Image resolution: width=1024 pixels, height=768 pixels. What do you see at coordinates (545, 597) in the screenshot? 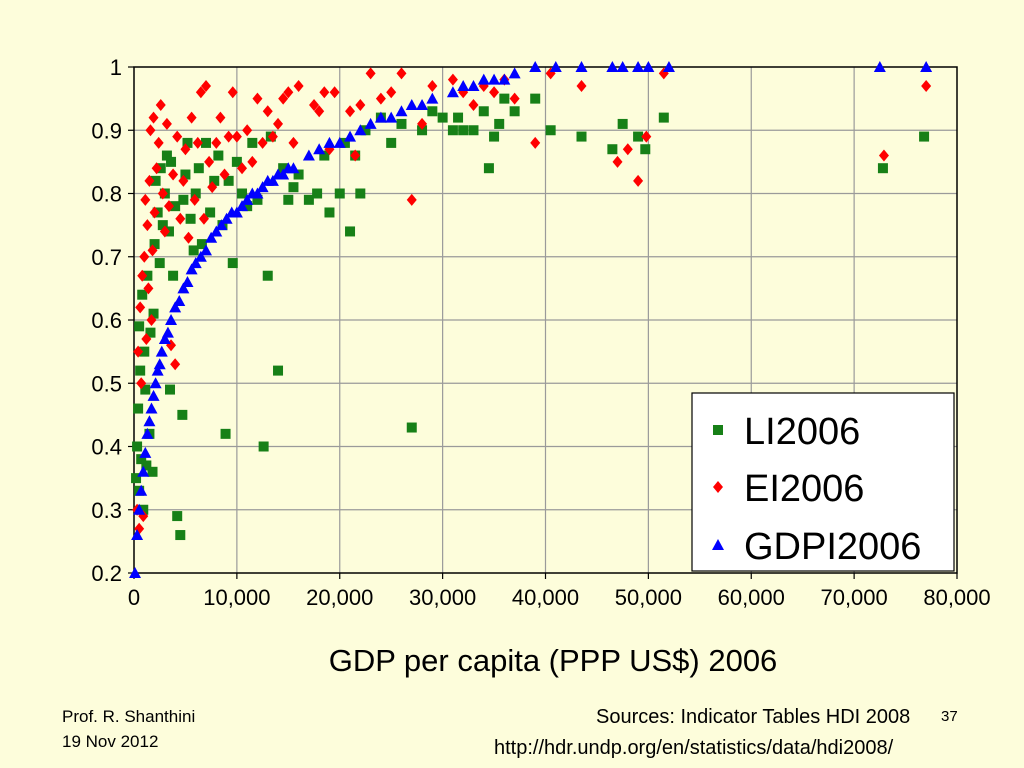
I see `x-tick-label: 40,000` at bounding box center [545, 597].